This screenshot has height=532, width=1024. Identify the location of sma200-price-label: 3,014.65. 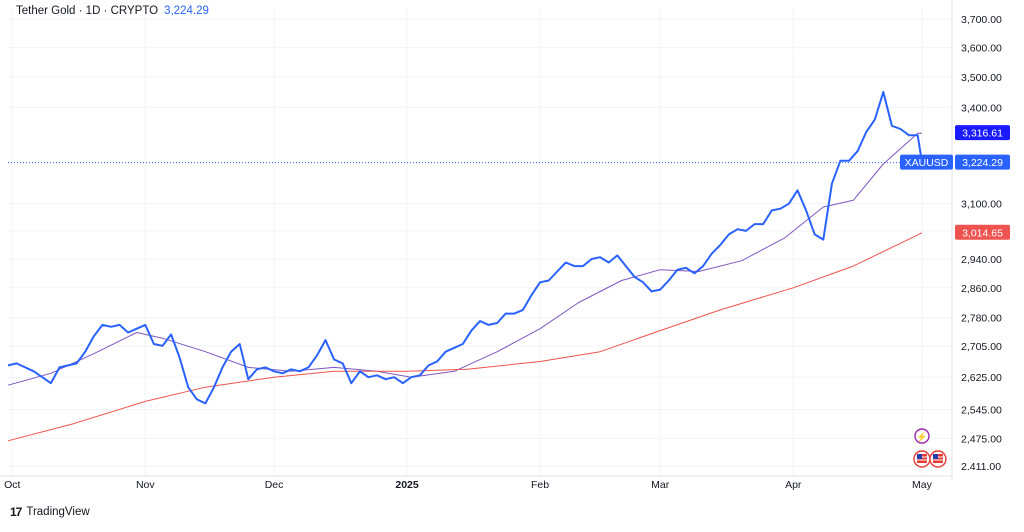
(982, 233).